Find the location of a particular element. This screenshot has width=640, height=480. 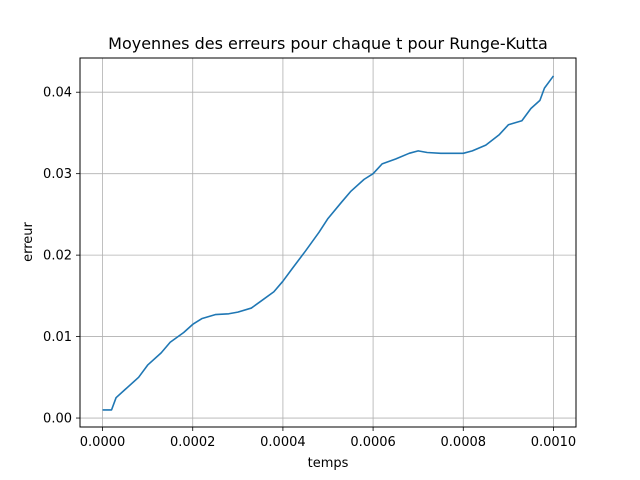

x-tick-label: 0.0010 is located at coordinates (554, 442).